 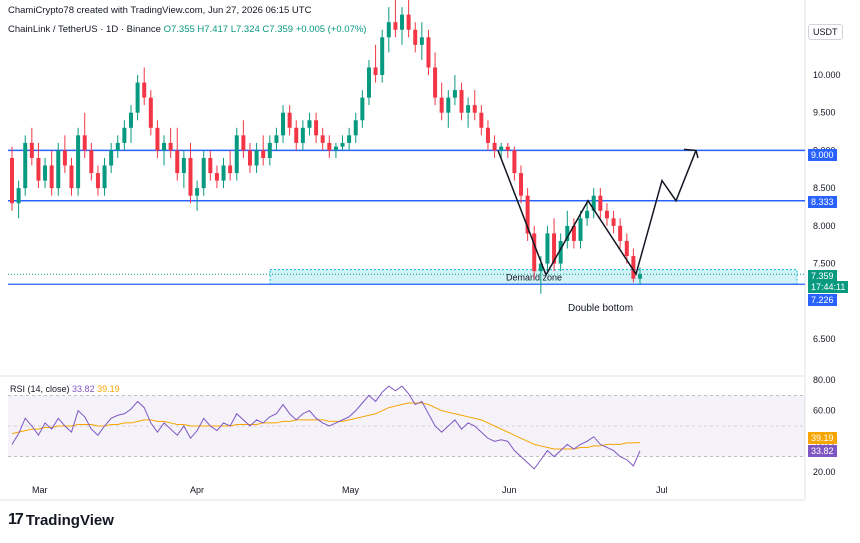 I want to click on rsi-ma-line, so click(x=326, y=426).